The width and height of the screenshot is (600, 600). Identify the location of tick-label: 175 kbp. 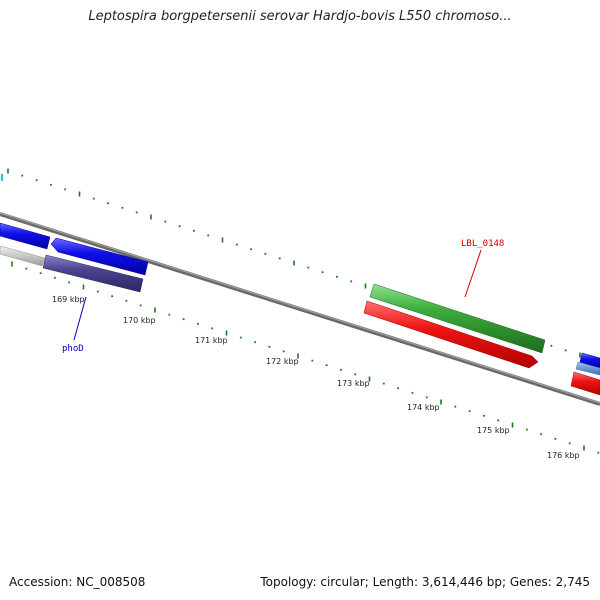
(493, 430).